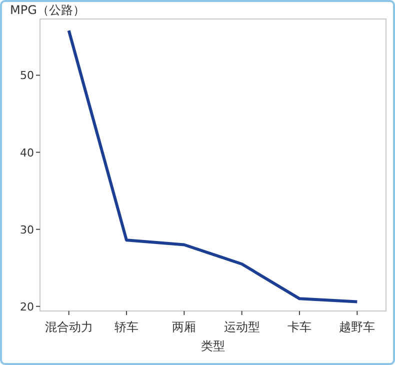 The height and width of the screenshot is (365, 395). I want to click on y-axis-title: MPG（公路）, so click(47, 10).